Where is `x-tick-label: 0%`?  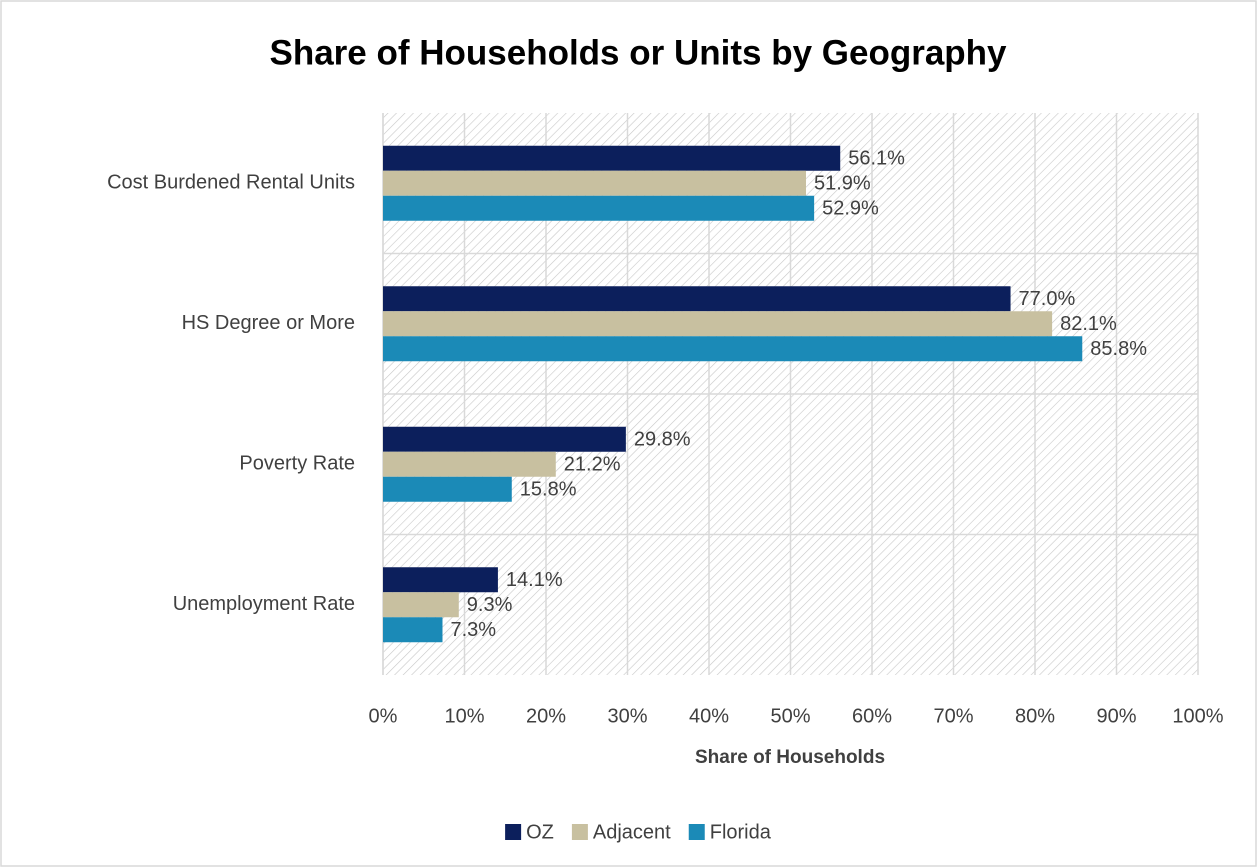 x-tick-label: 0% is located at coordinates (383, 716).